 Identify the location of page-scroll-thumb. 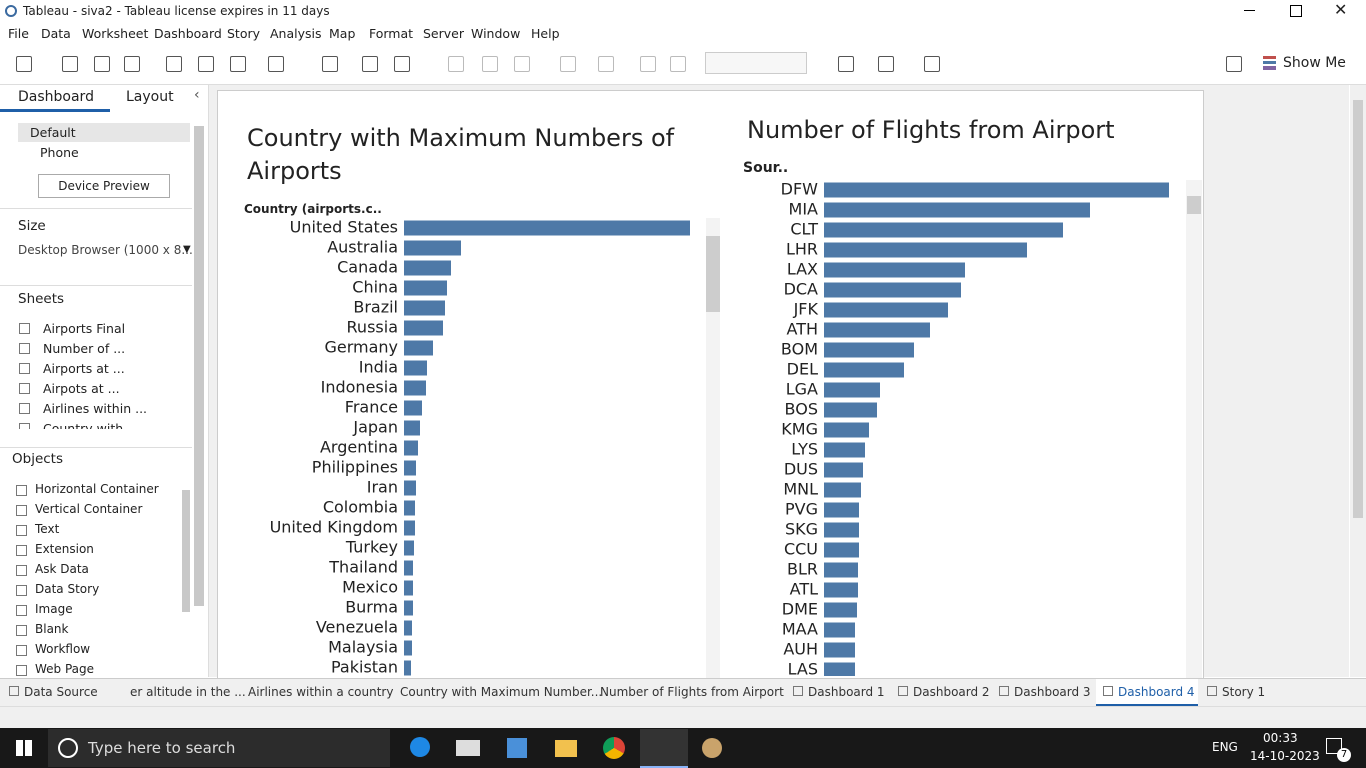
(1358, 309).